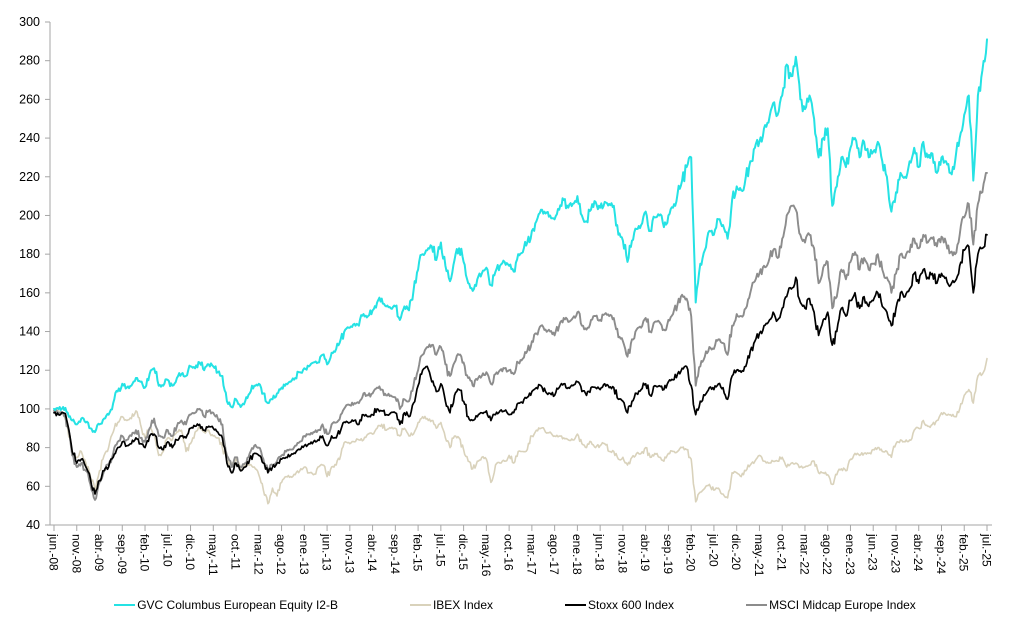  What do you see at coordinates (964, 553) in the screenshot?
I see `x-tick-label: feb.-25` at bounding box center [964, 553].